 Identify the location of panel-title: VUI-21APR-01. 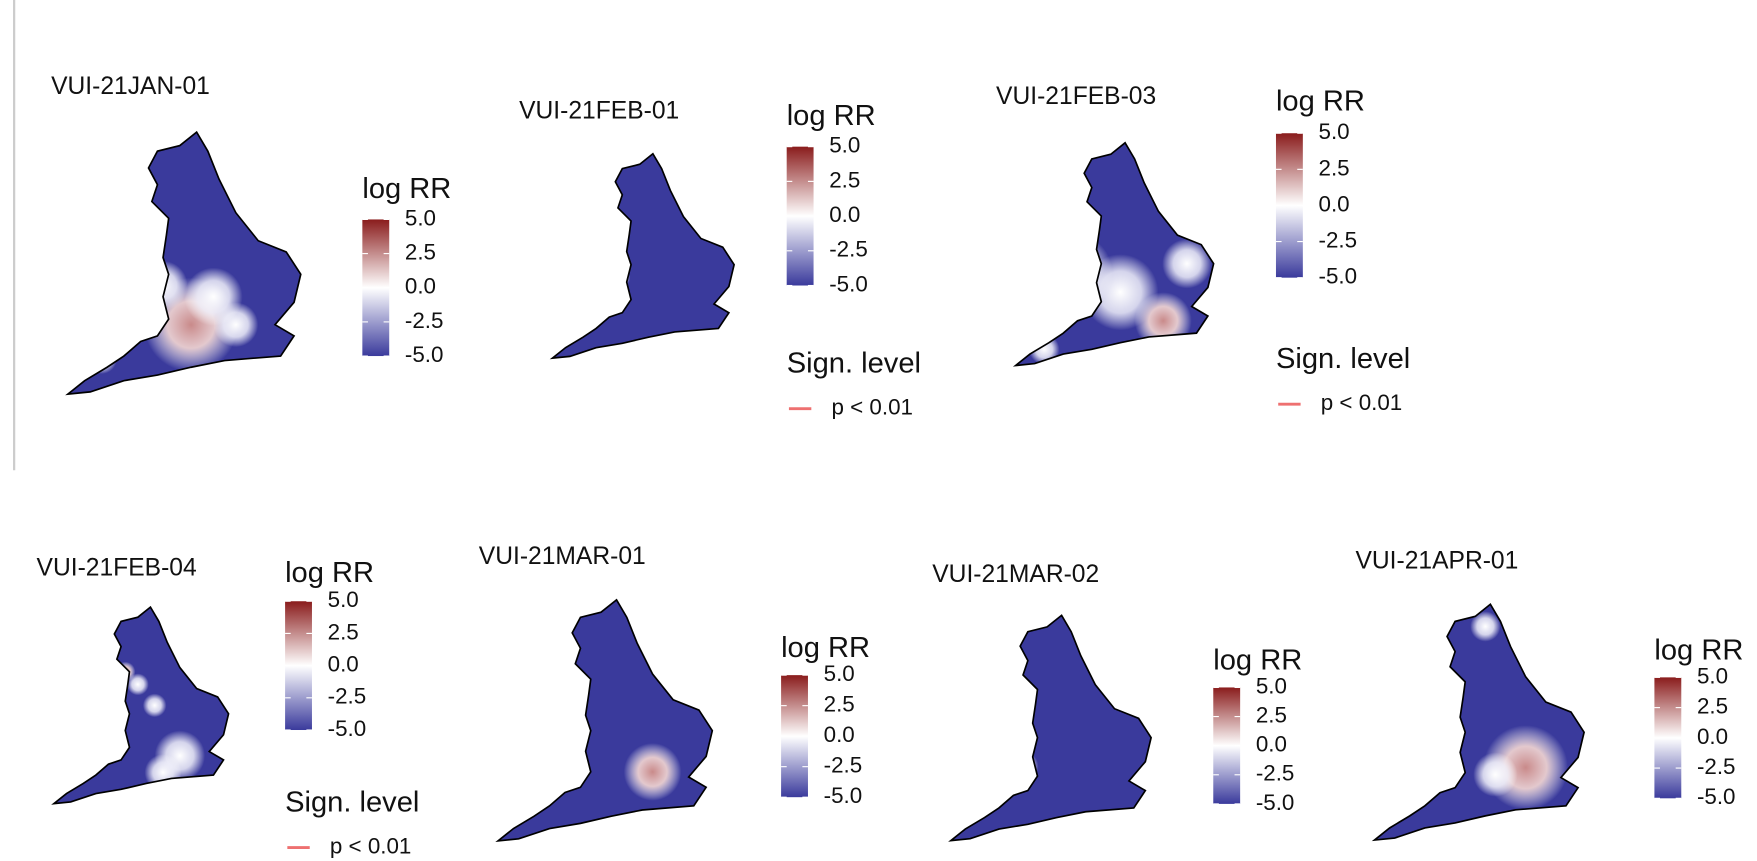
(1436, 561).